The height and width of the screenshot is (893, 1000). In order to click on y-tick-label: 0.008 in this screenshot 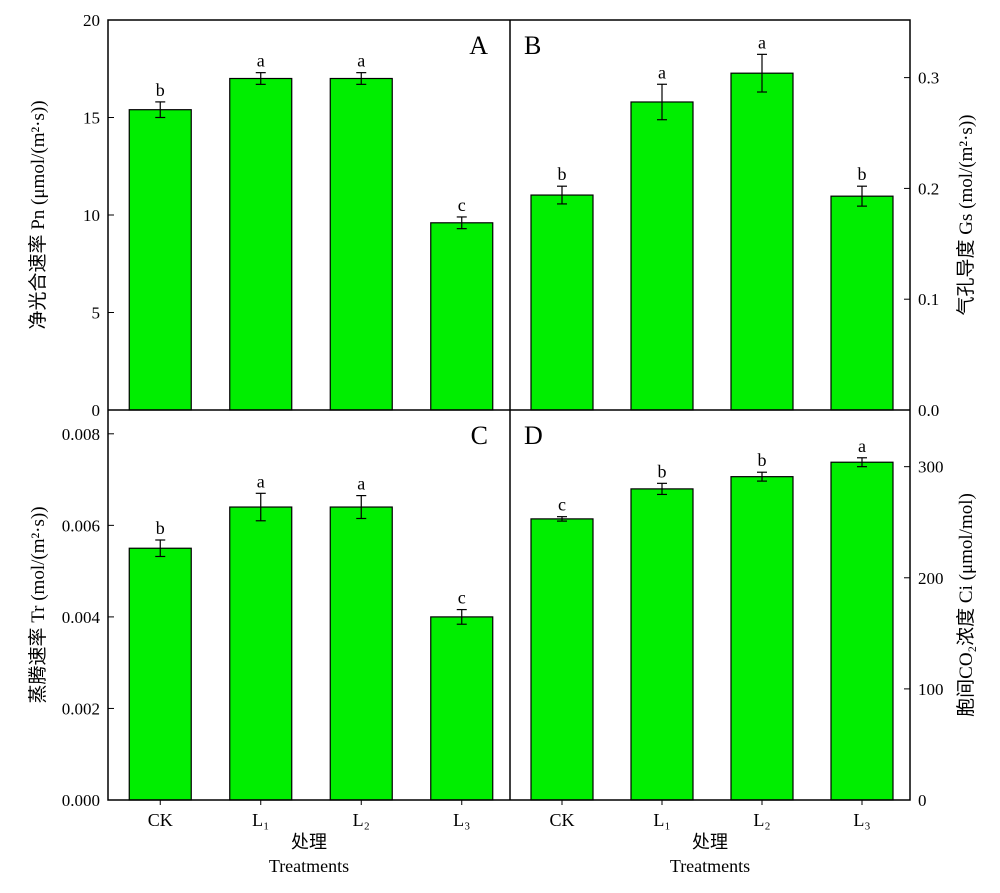, I will do `click(81, 434)`.